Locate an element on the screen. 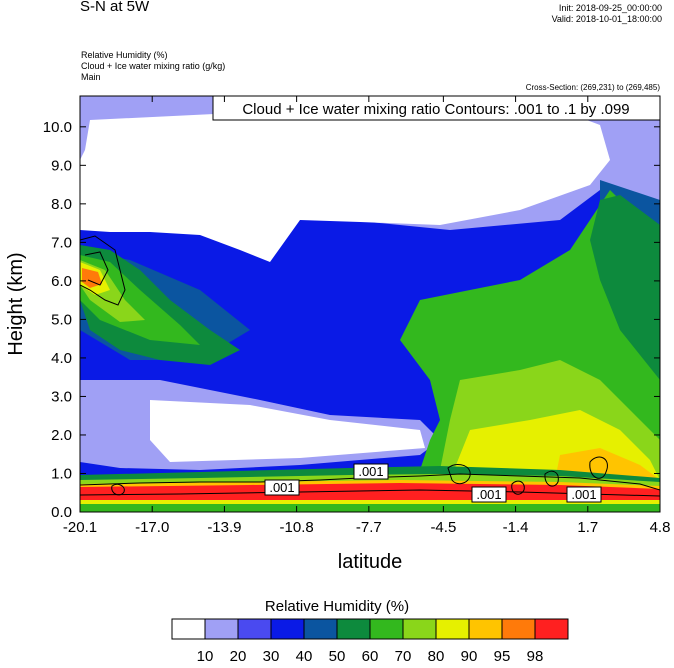 Image resolution: width=674 pixels, height=668 pixels. colorbar-level-label: 50 is located at coordinates (337, 656).